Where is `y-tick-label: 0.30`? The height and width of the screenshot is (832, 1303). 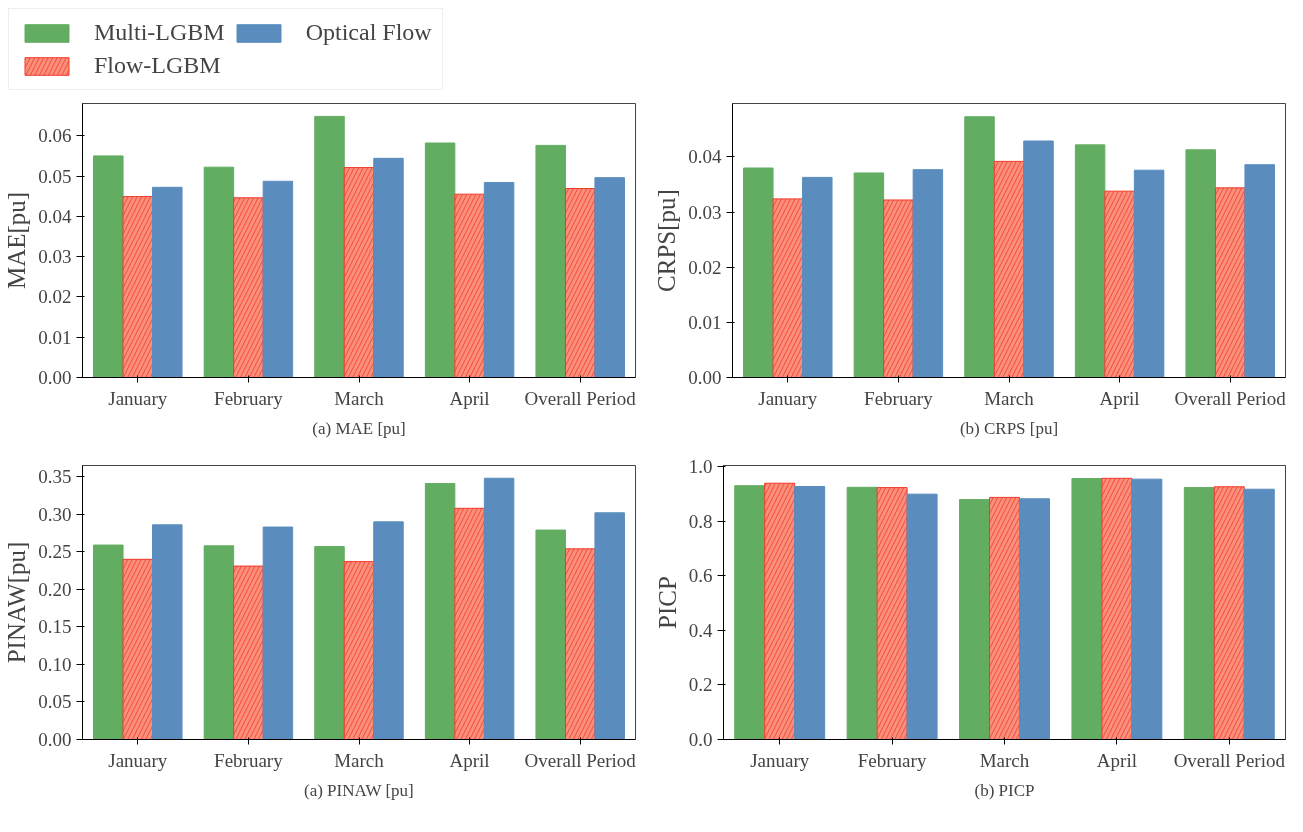
y-tick-label: 0.30 is located at coordinates (55, 514).